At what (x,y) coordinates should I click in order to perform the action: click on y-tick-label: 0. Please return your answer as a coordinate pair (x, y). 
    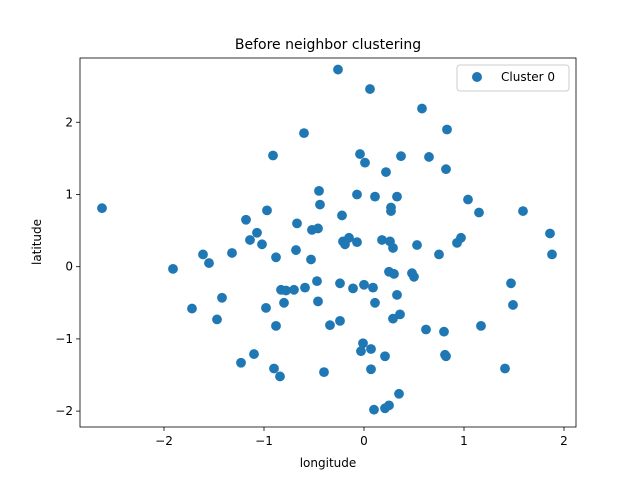
    Looking at the image, I should click on (69, 267).